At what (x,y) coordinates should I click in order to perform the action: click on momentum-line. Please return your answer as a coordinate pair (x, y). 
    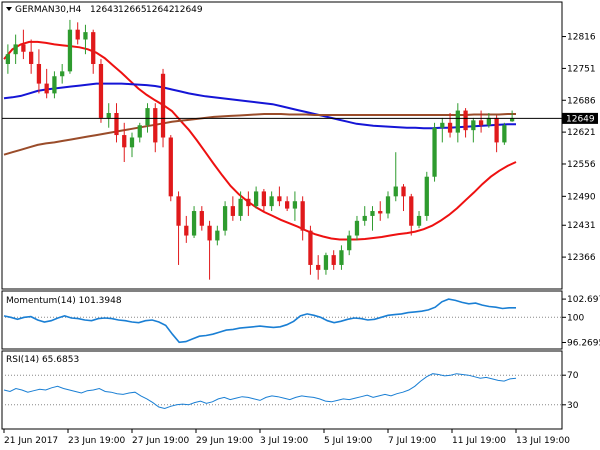
    Looking at the image, I should click on (259, 321).